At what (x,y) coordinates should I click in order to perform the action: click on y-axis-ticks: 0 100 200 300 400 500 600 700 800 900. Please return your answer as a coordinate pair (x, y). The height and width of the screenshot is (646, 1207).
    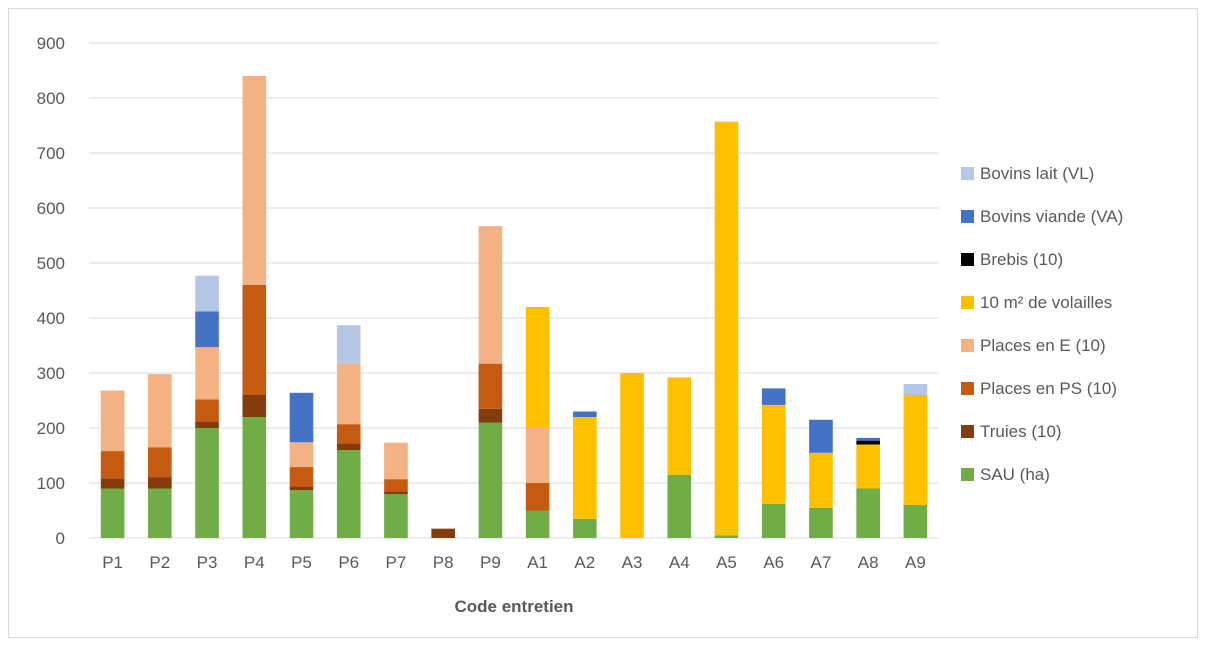
    Looking at the image, I should click on (51, 291).